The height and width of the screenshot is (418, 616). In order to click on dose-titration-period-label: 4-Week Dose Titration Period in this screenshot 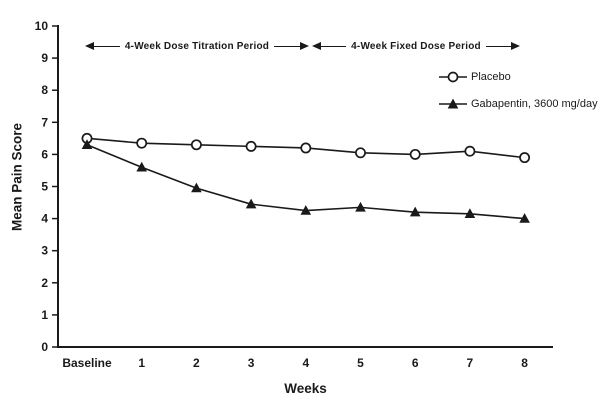, I will do `click(197, 46)`.